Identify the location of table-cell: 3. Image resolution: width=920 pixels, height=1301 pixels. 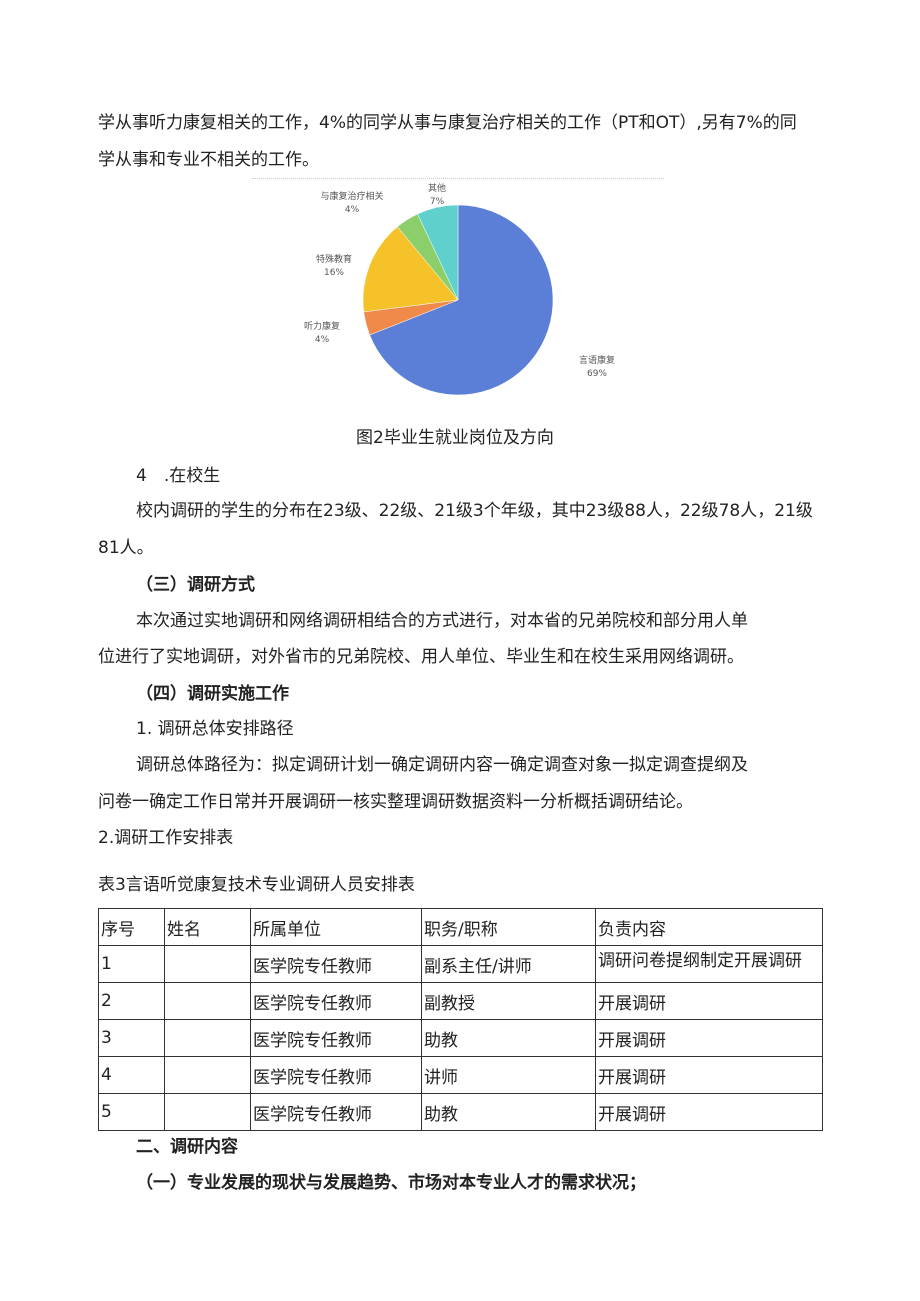
(131, 1038).